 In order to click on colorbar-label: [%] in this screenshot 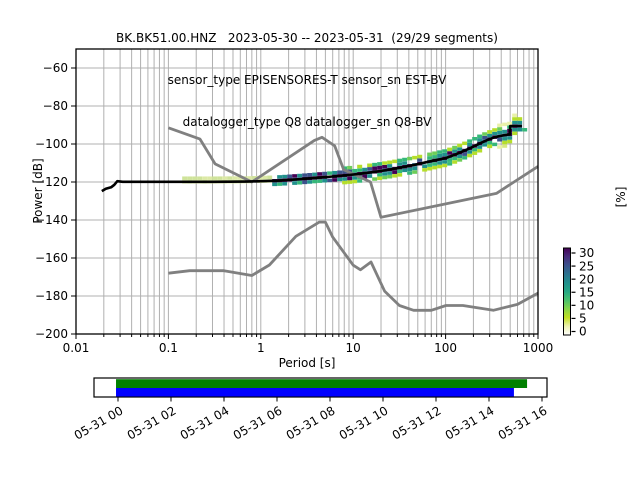, I will do `click(621, 197)`.